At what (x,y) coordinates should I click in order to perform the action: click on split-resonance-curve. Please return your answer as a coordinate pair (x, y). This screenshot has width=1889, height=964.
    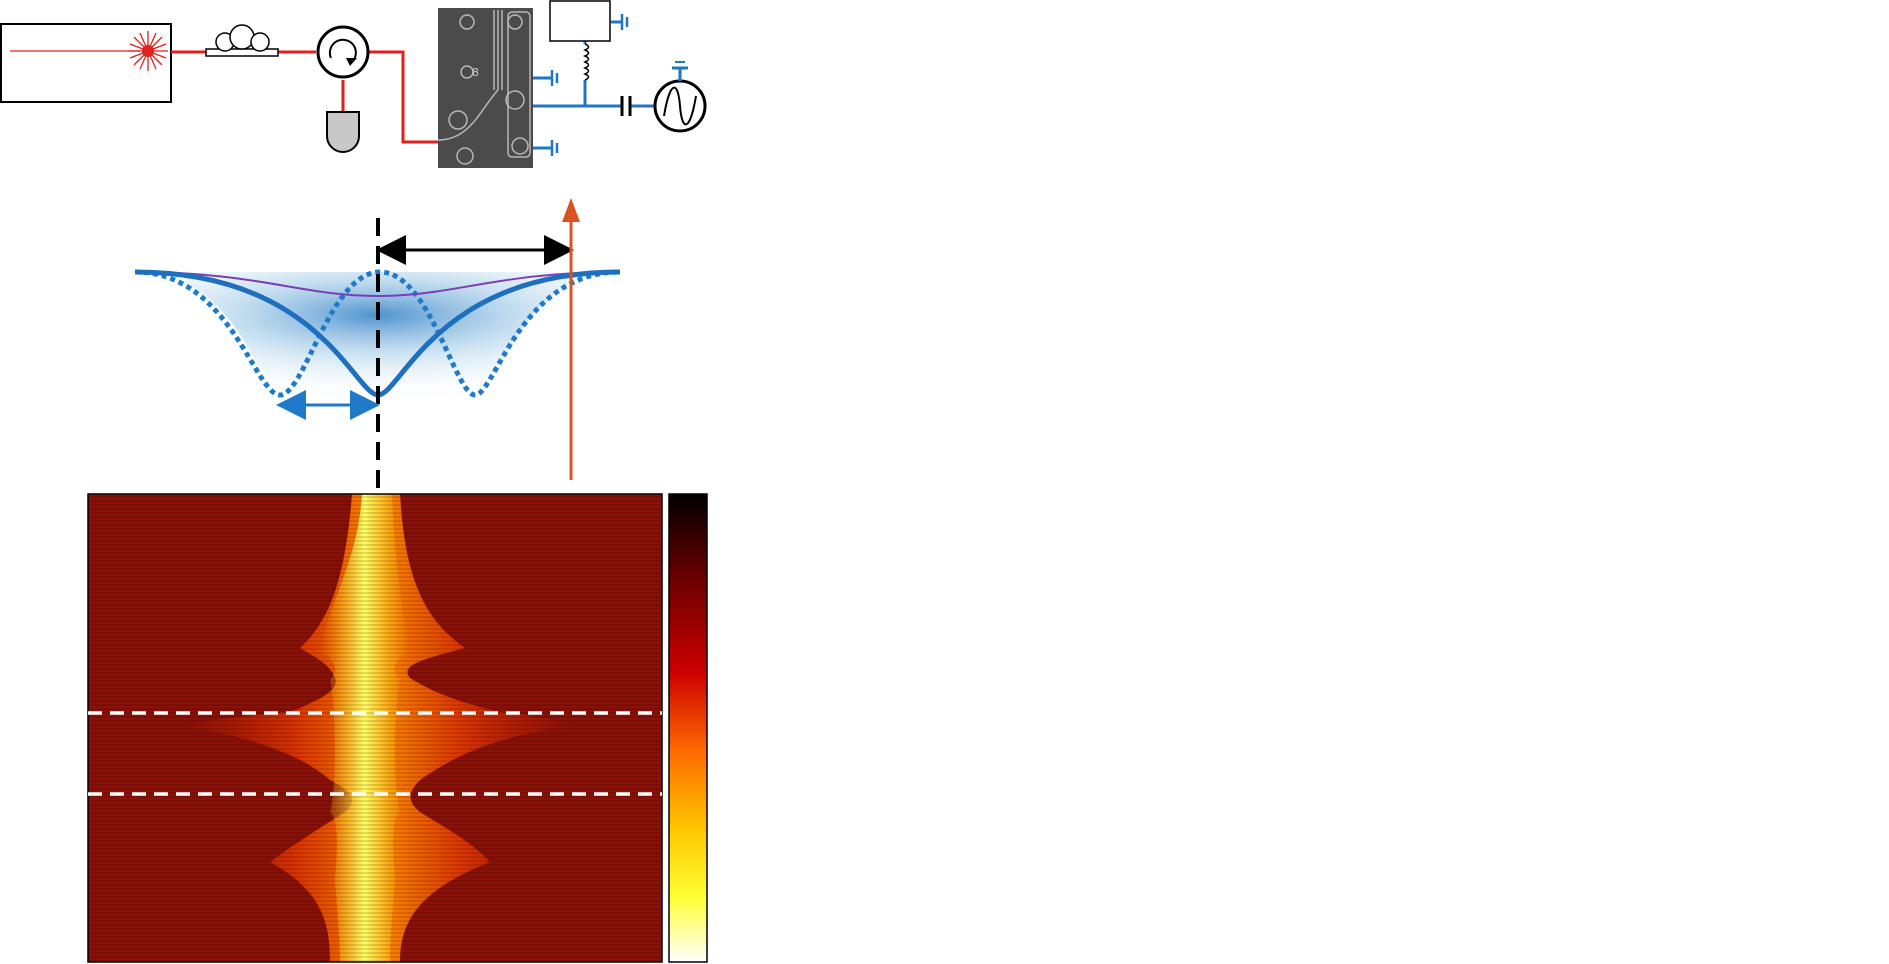
    Looking at the image, I should click on (377, 333).